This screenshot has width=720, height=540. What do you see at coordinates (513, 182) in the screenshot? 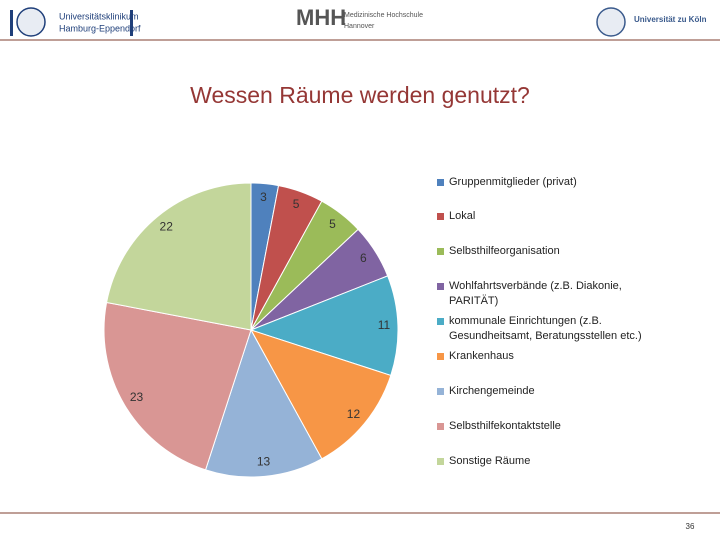
I see `legend-label: Gruppenmitglieder (privat)` at bounding box center [513, 182].